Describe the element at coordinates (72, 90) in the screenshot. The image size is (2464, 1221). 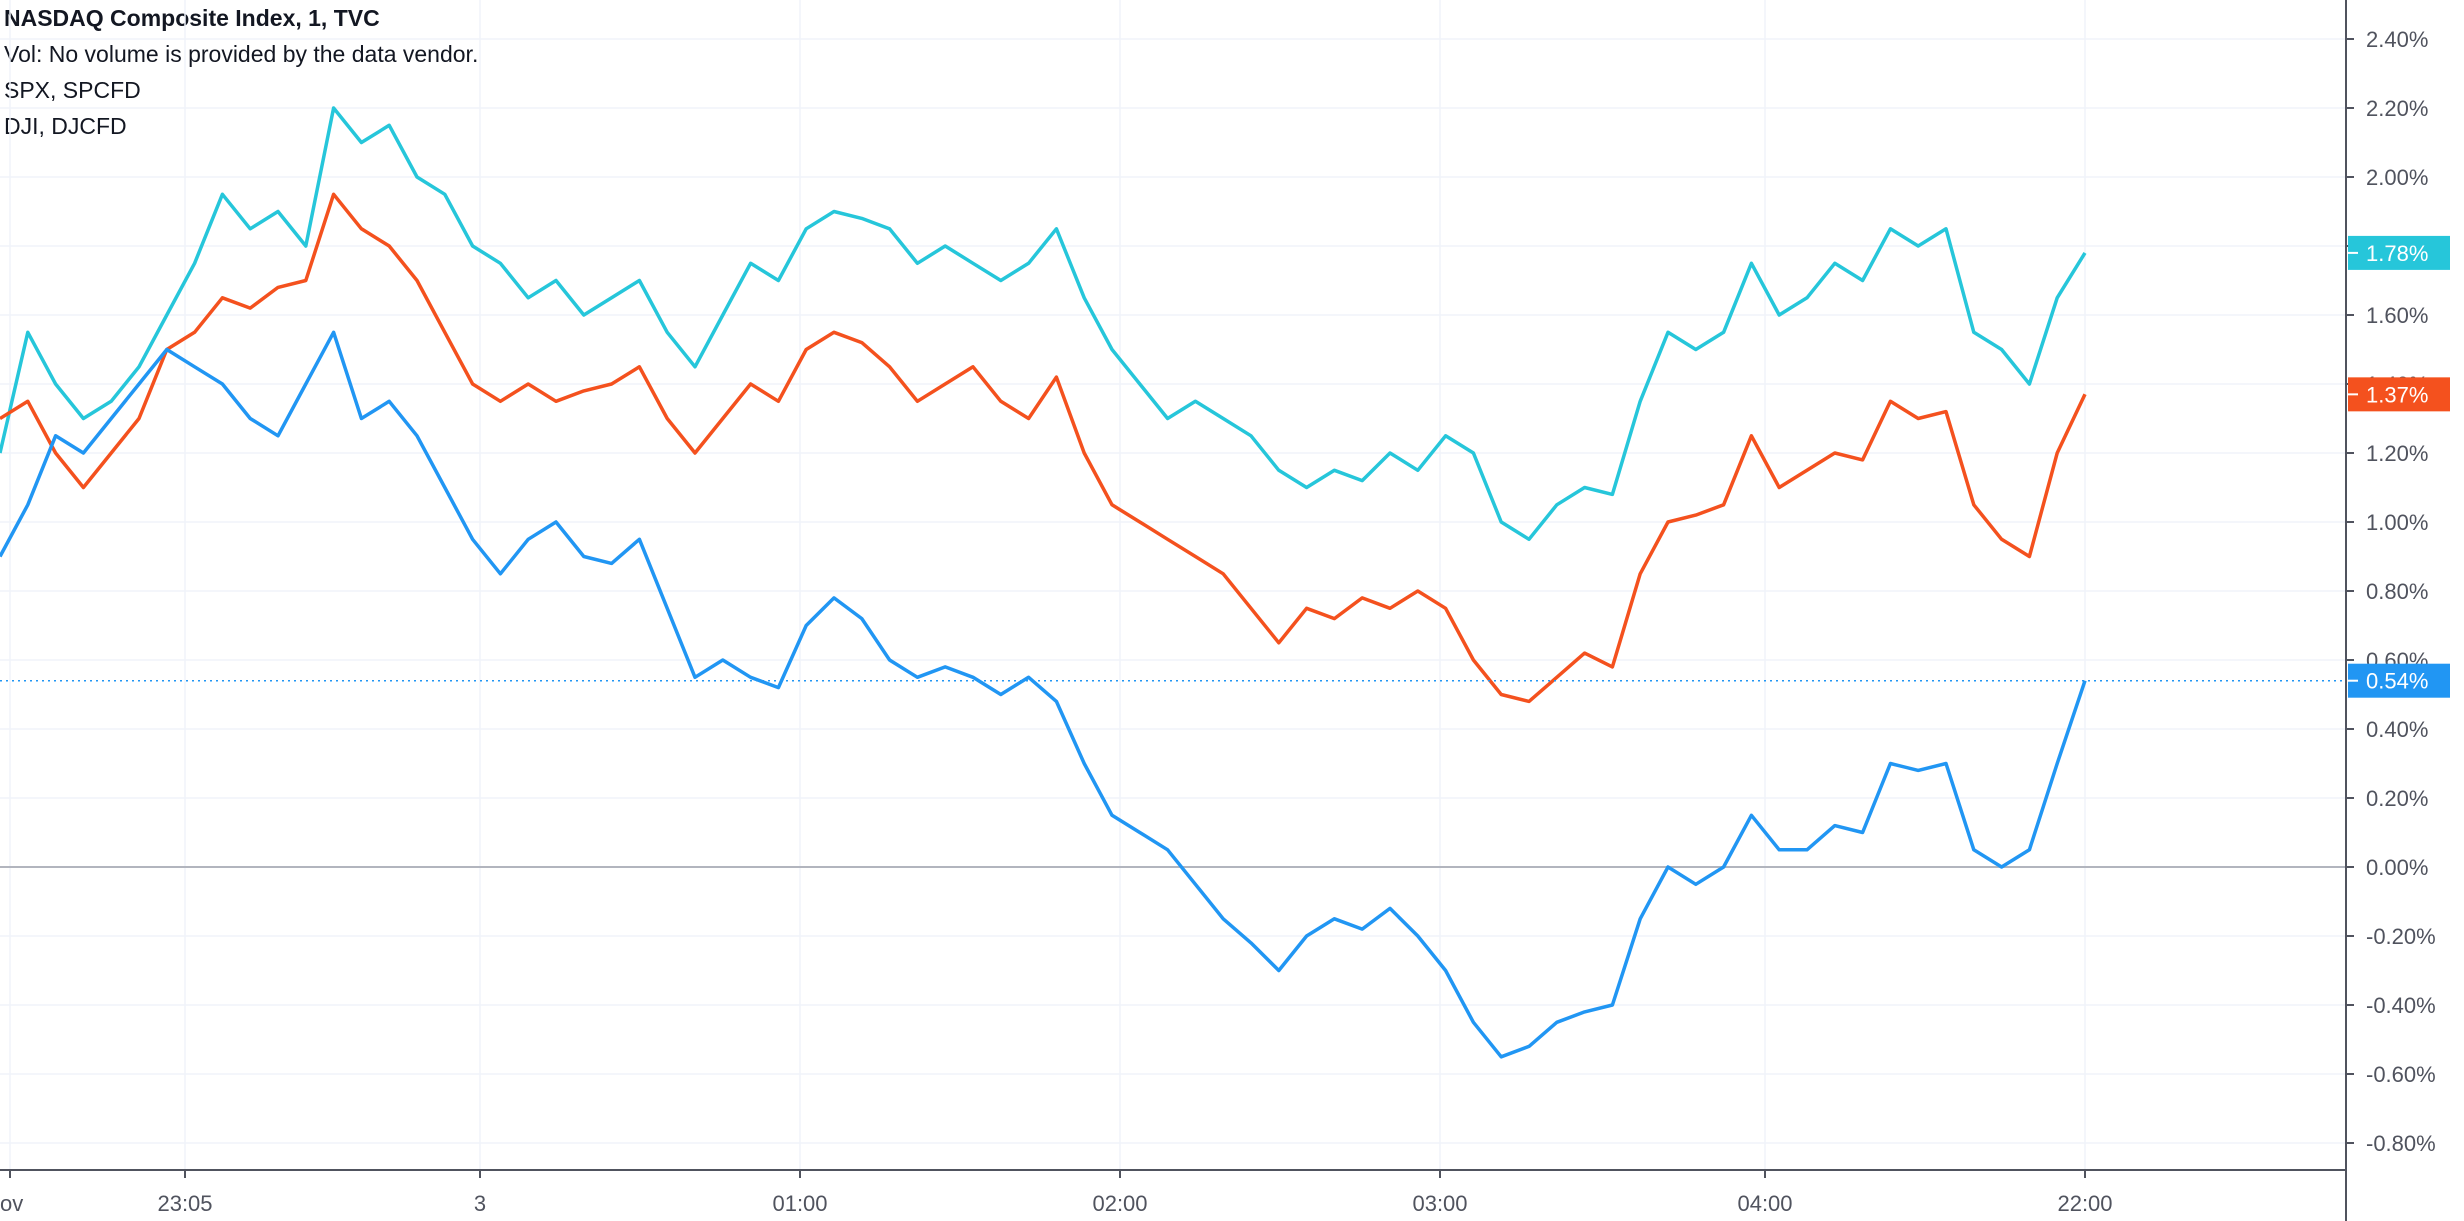
I see `legend-spx: SPX, SPCFD` at that location.